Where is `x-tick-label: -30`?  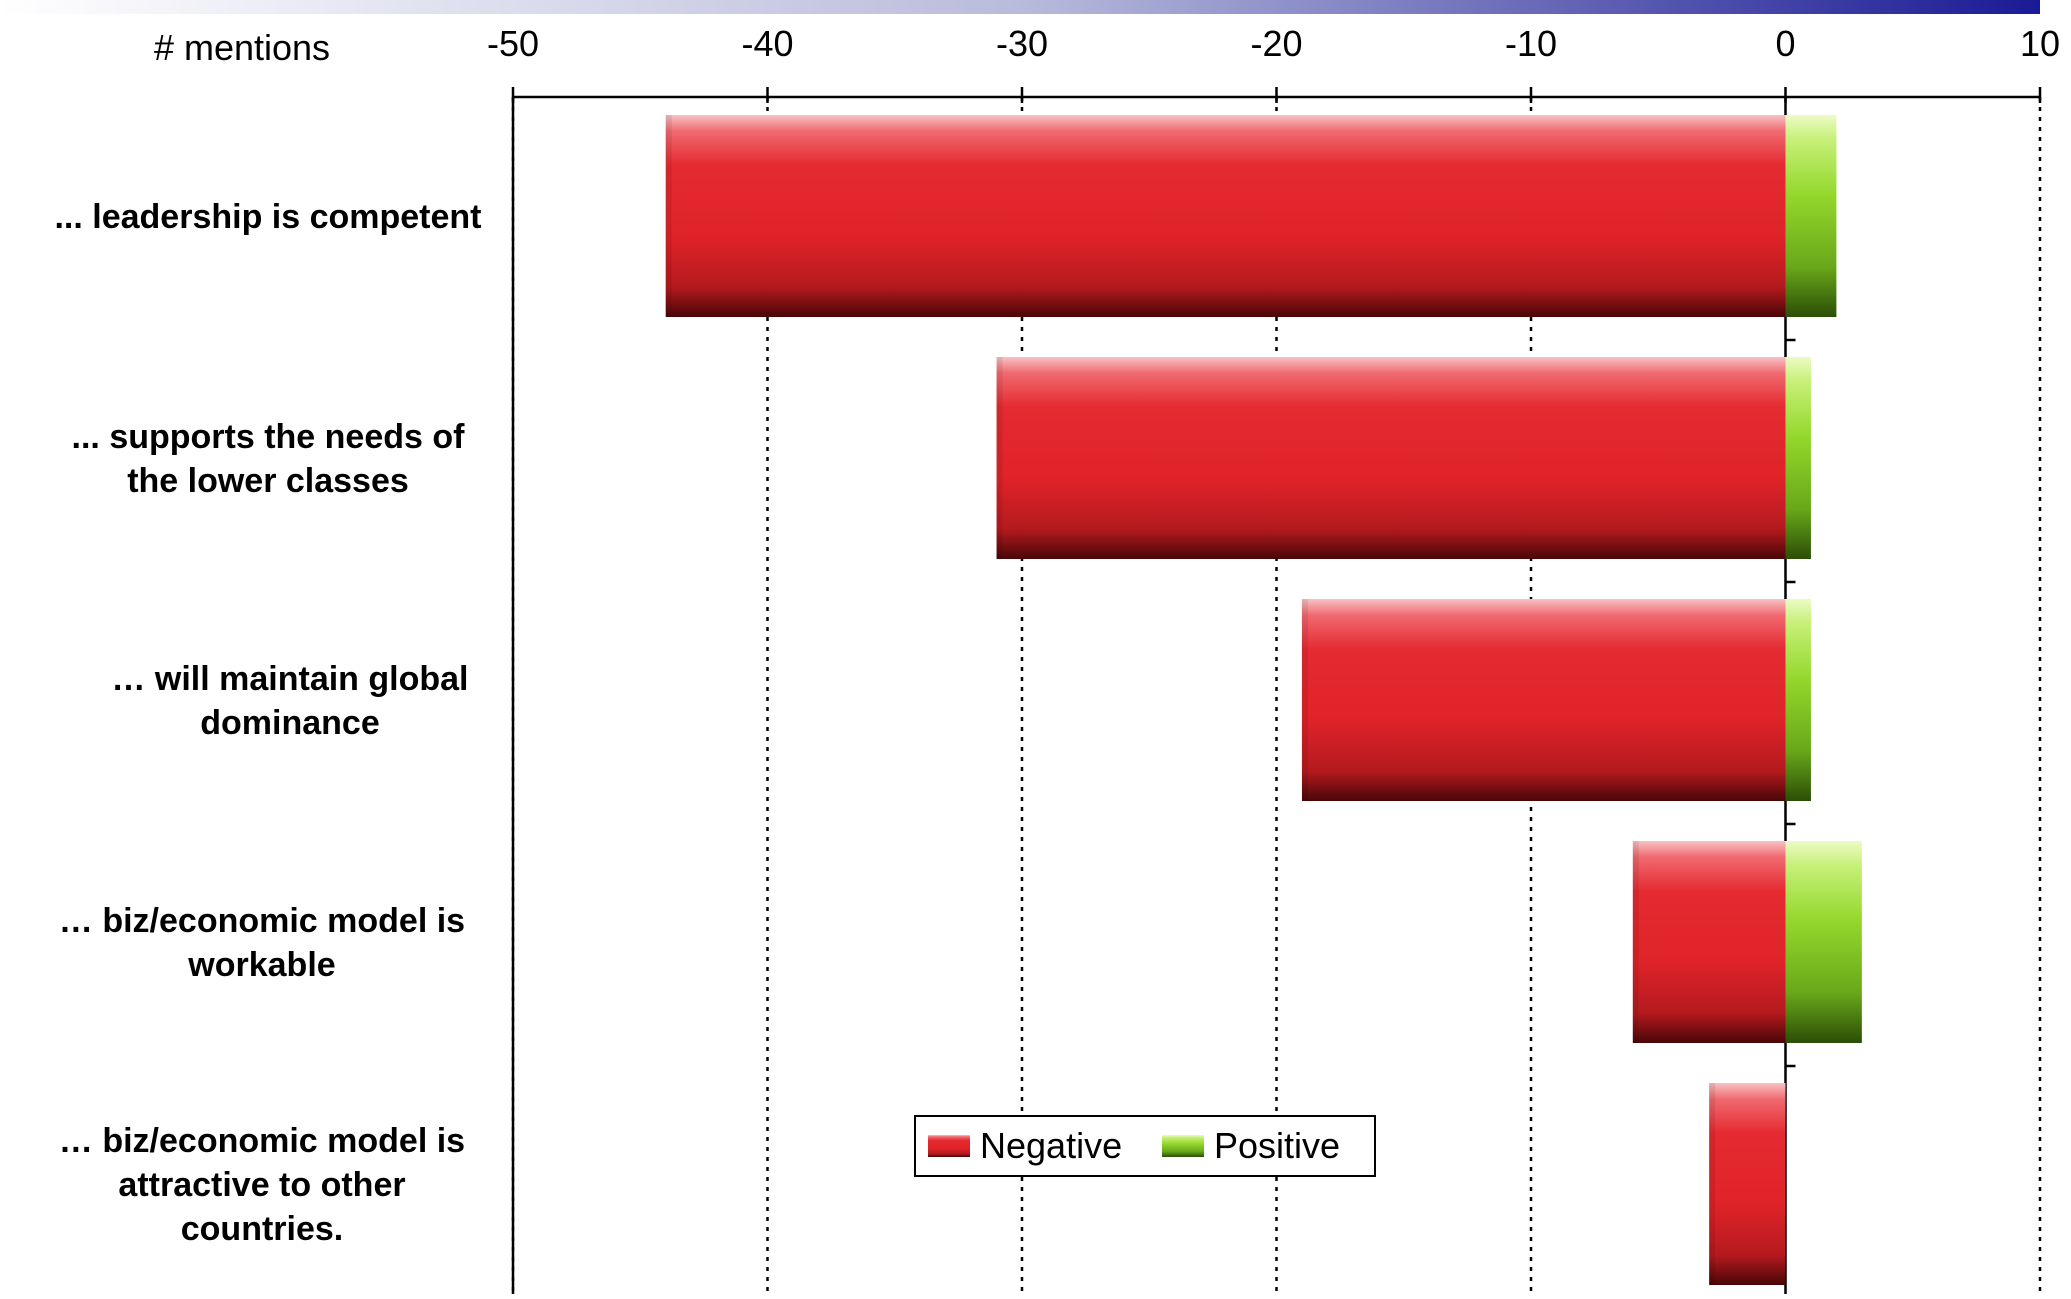 x-tick-label: -30 is located at coordinates (1022, 43).